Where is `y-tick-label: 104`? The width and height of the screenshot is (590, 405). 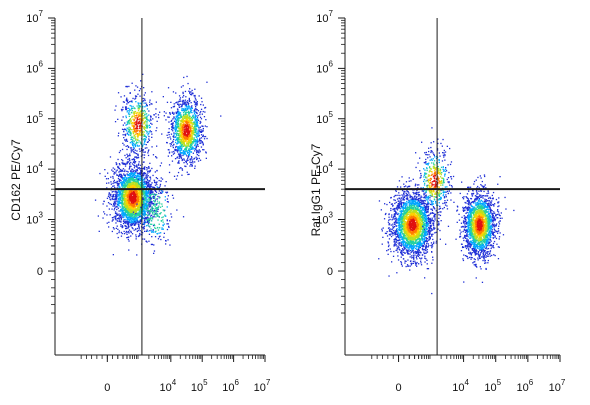 y-tick-label: 104 is located at coordinates (34, 168).